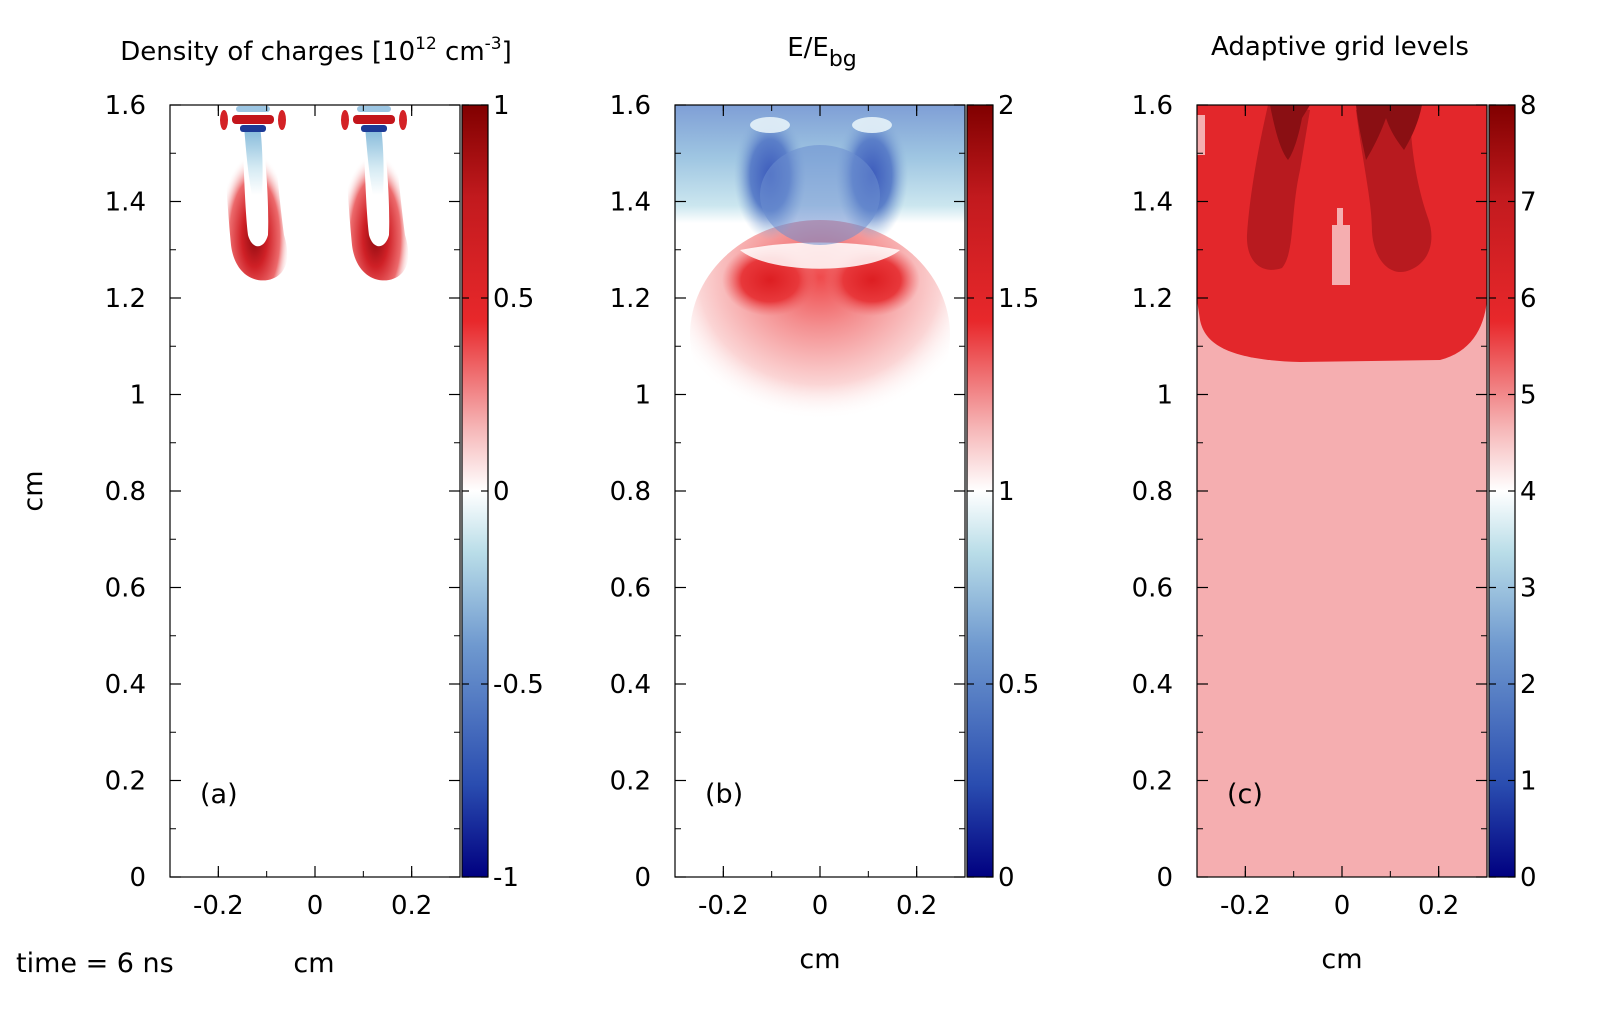  Describe the element at coordinates (1528, 492) in the screenshot. I see `colorbar-tick-label: 4` at that location.